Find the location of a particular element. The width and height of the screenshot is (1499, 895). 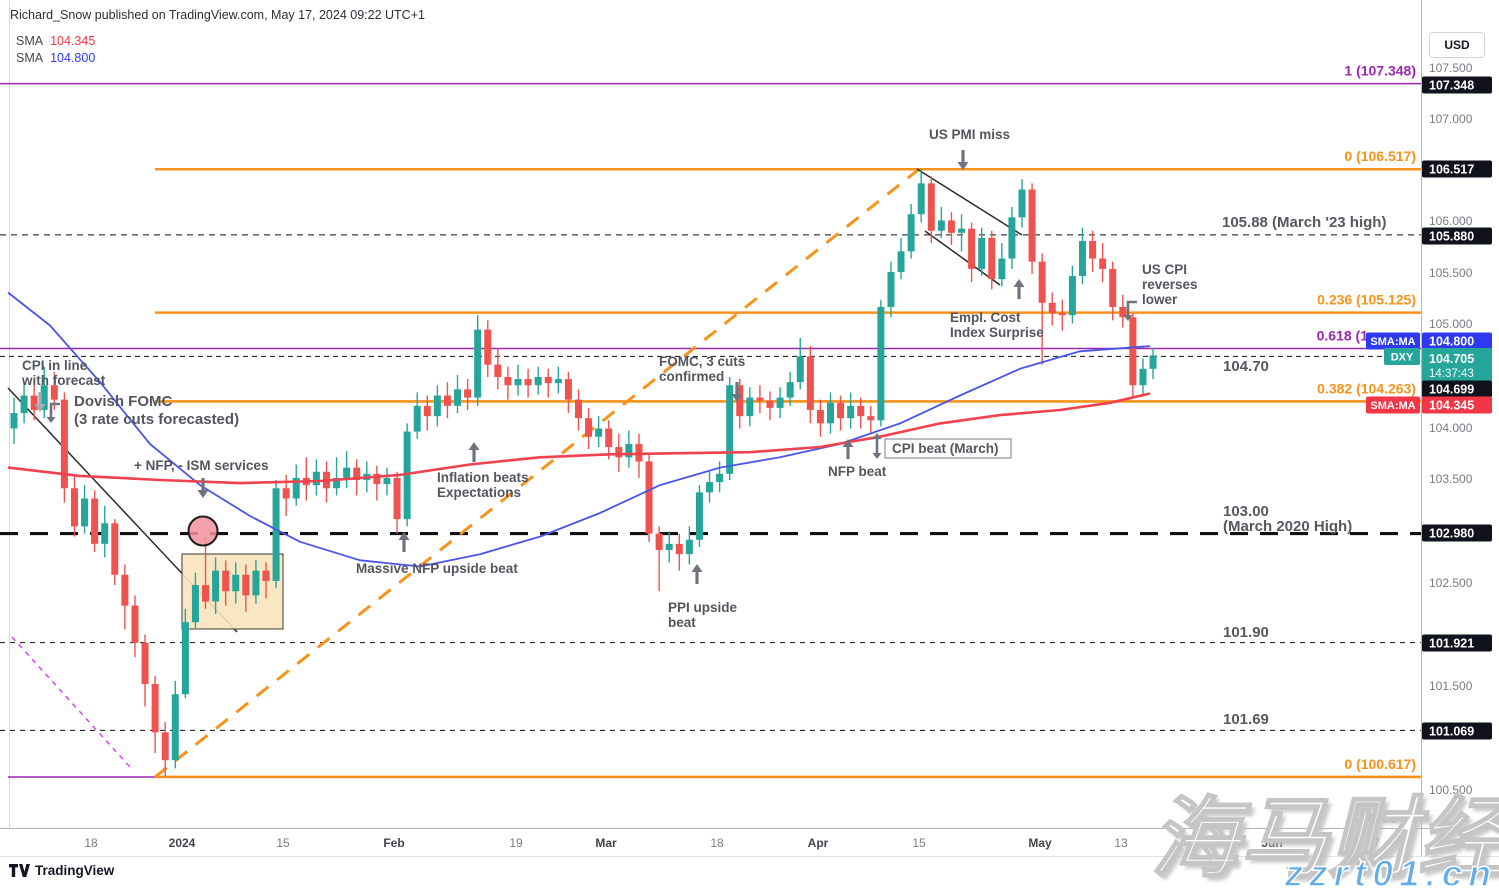

price-tick: 107.000 is located at coordinates (1451, 119).